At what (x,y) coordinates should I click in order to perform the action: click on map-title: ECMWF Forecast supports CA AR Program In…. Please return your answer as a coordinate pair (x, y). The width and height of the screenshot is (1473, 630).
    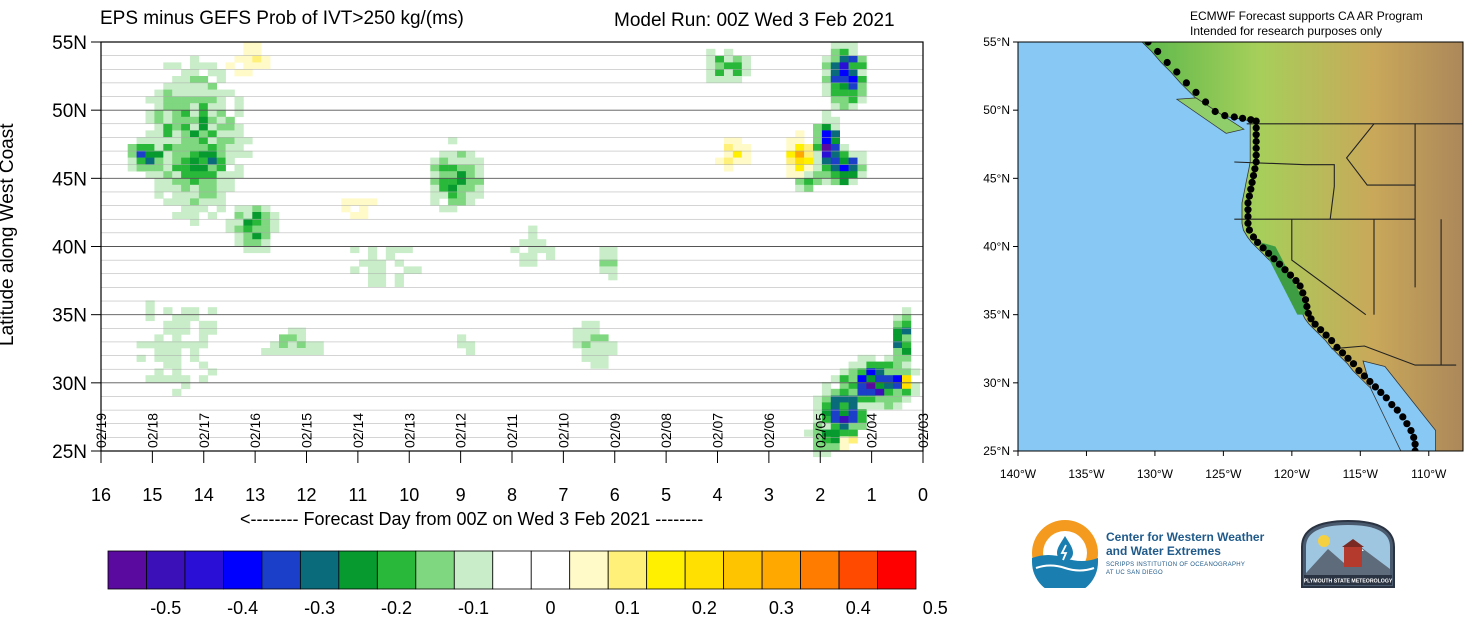
    Looking at the image, I should click on (1306, 24).